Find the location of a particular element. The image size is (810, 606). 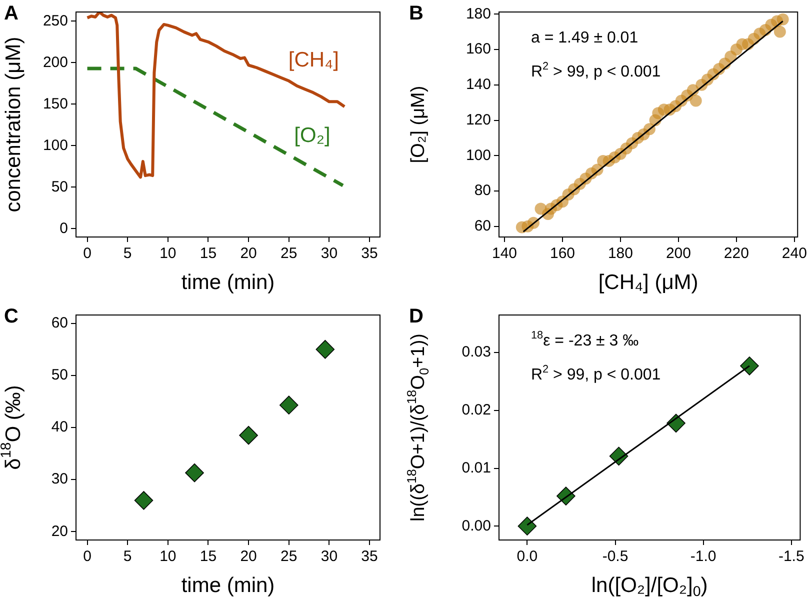

y-tick-label: 0.03 is located at coordinates (476, 352).